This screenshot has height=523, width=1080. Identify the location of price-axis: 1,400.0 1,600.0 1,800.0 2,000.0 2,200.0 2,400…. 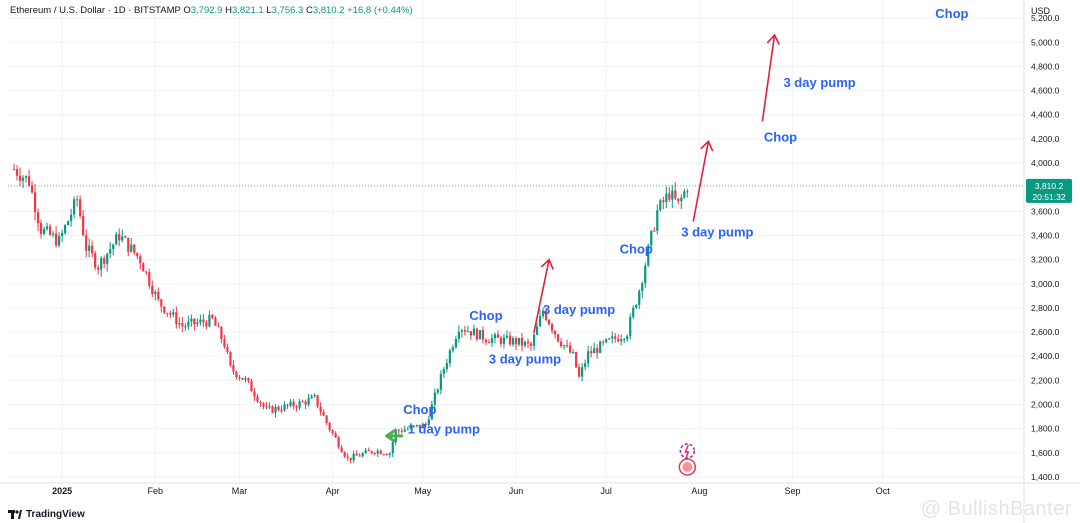
(1045, 247).